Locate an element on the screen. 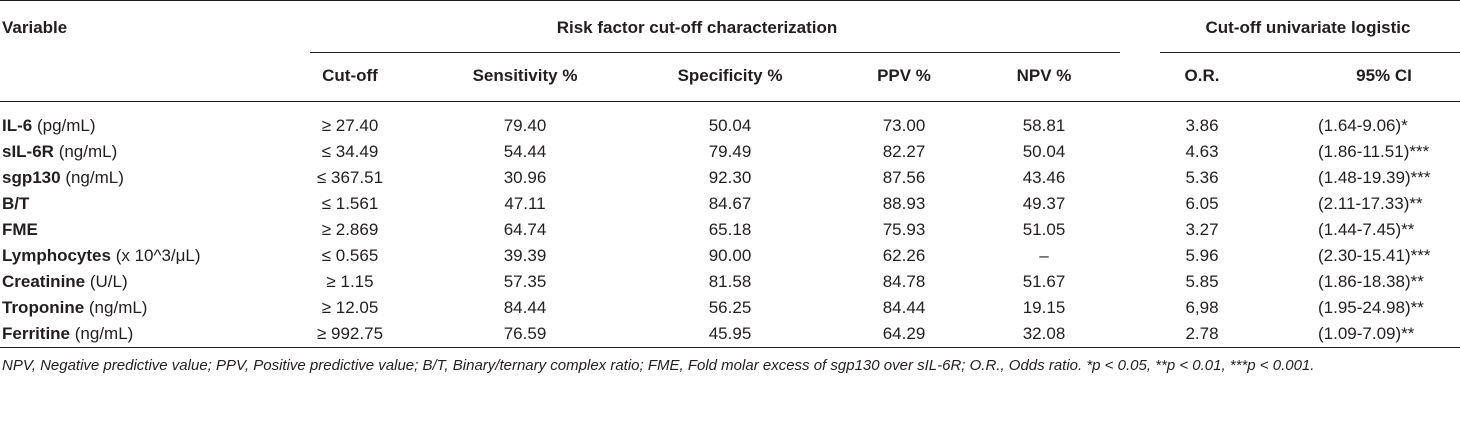 The image size is (1460, 426). row-label: Lymphocytes (x 10^3/μL) is located at coordinates (101, 256).